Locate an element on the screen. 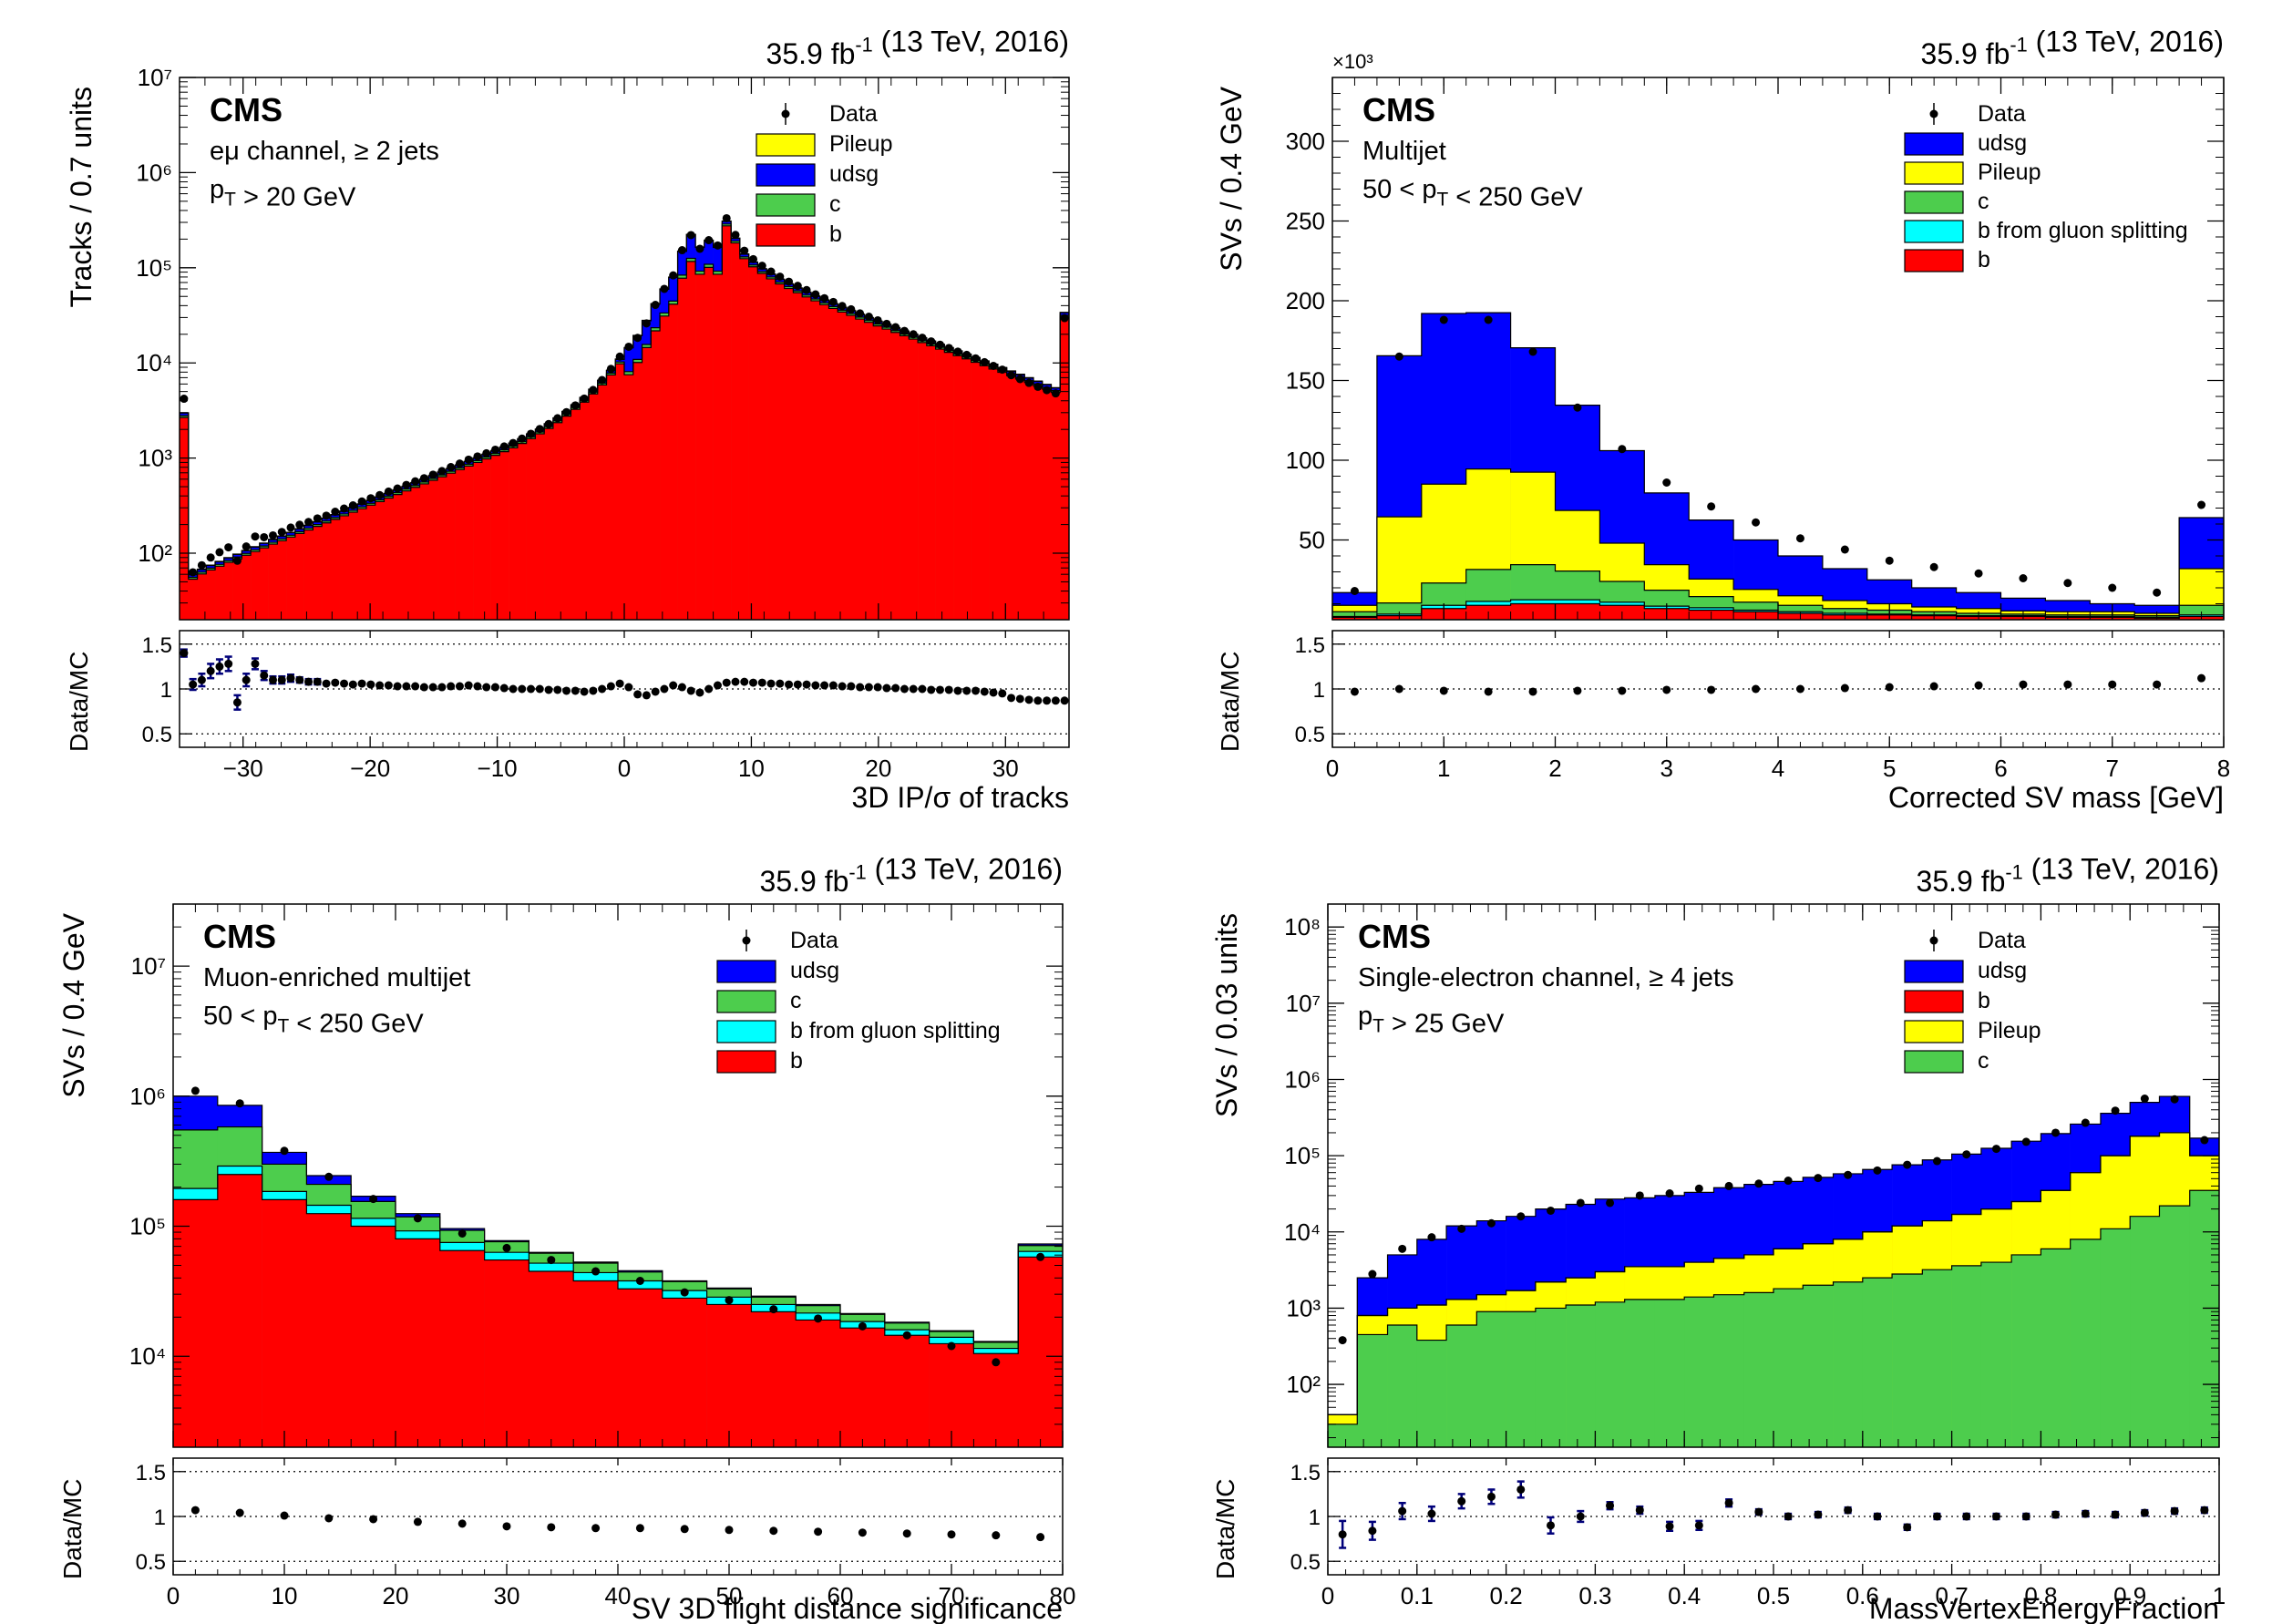  x-tick-label: −30 is located at coordinates (243, 768).